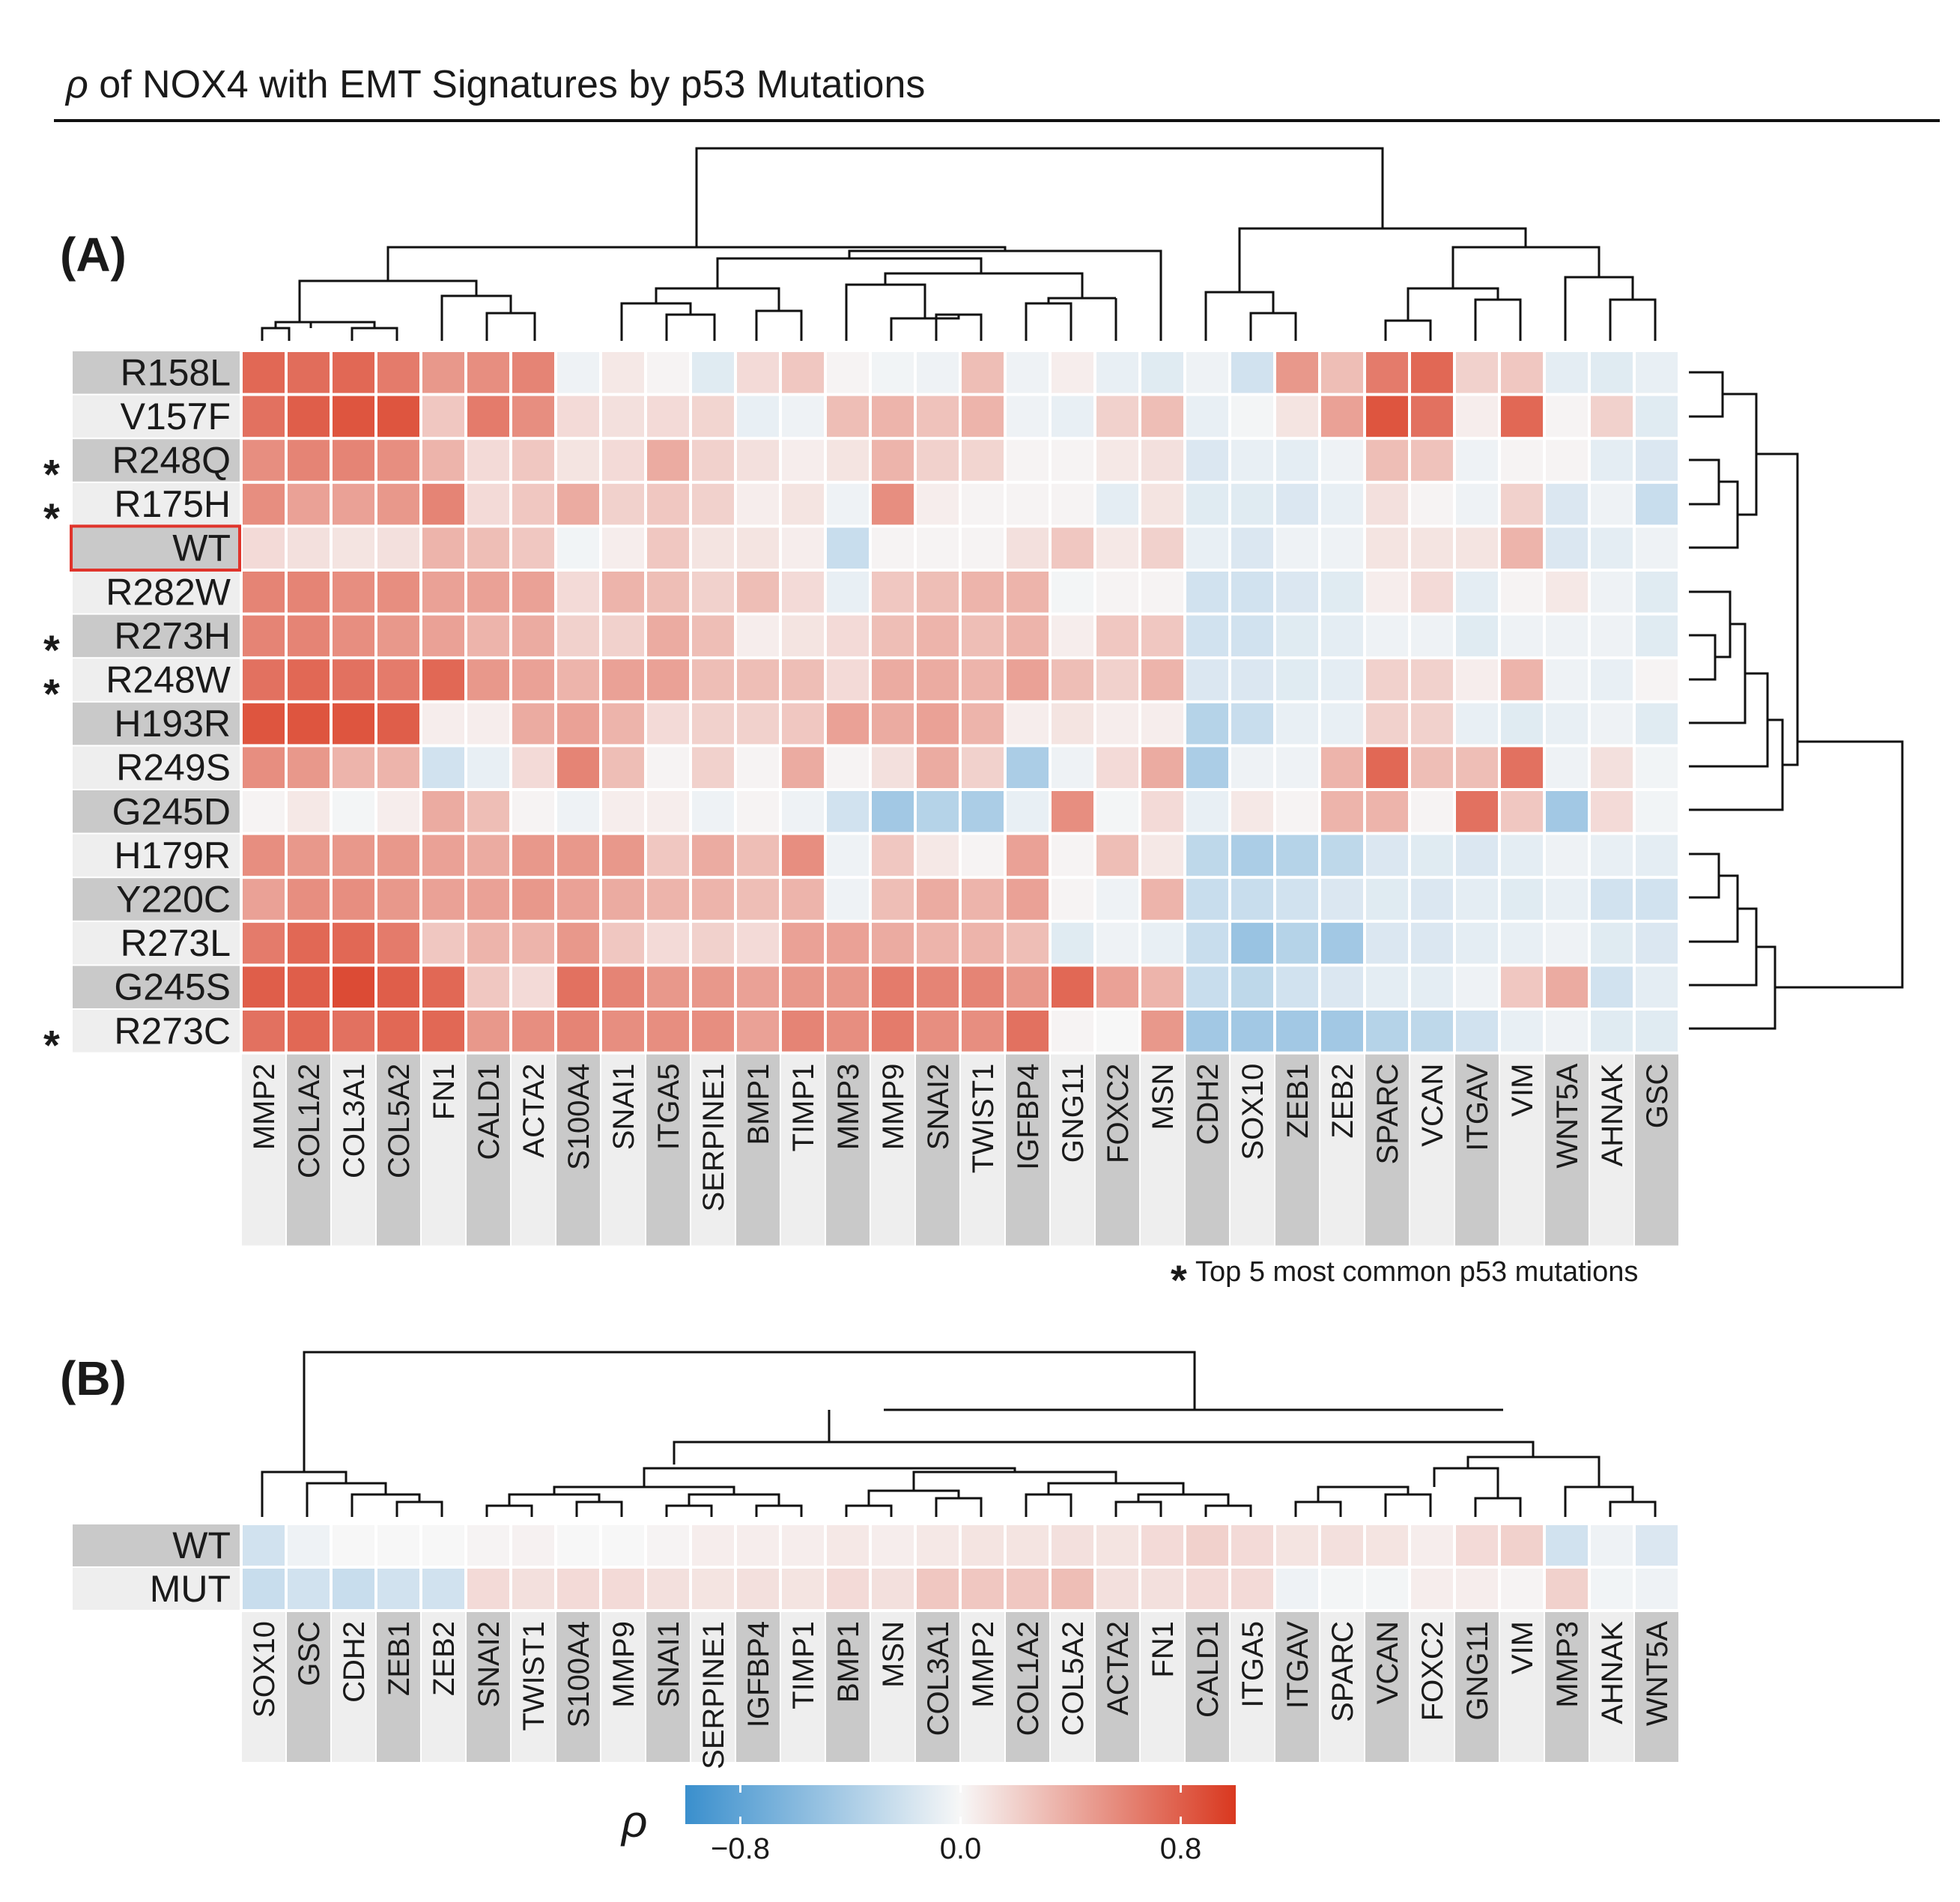 The width and height of the screenshot is (1960, 1902). I want to click on panel-a-column-label-bands, so click(960, 1150).